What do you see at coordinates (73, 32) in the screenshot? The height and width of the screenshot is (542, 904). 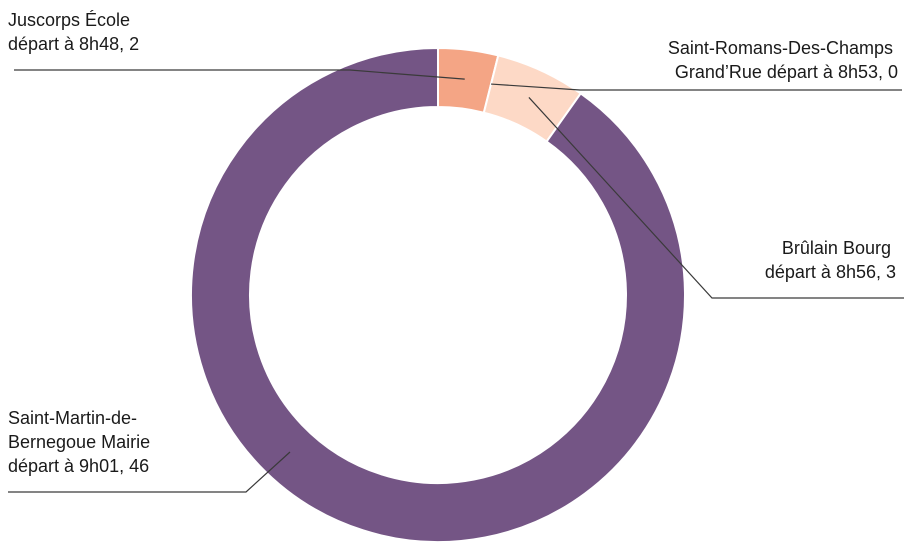 I see `label-juscorps-ecole: Juscorps École départ à 8h48, 2` at bounding box center [73, 32].